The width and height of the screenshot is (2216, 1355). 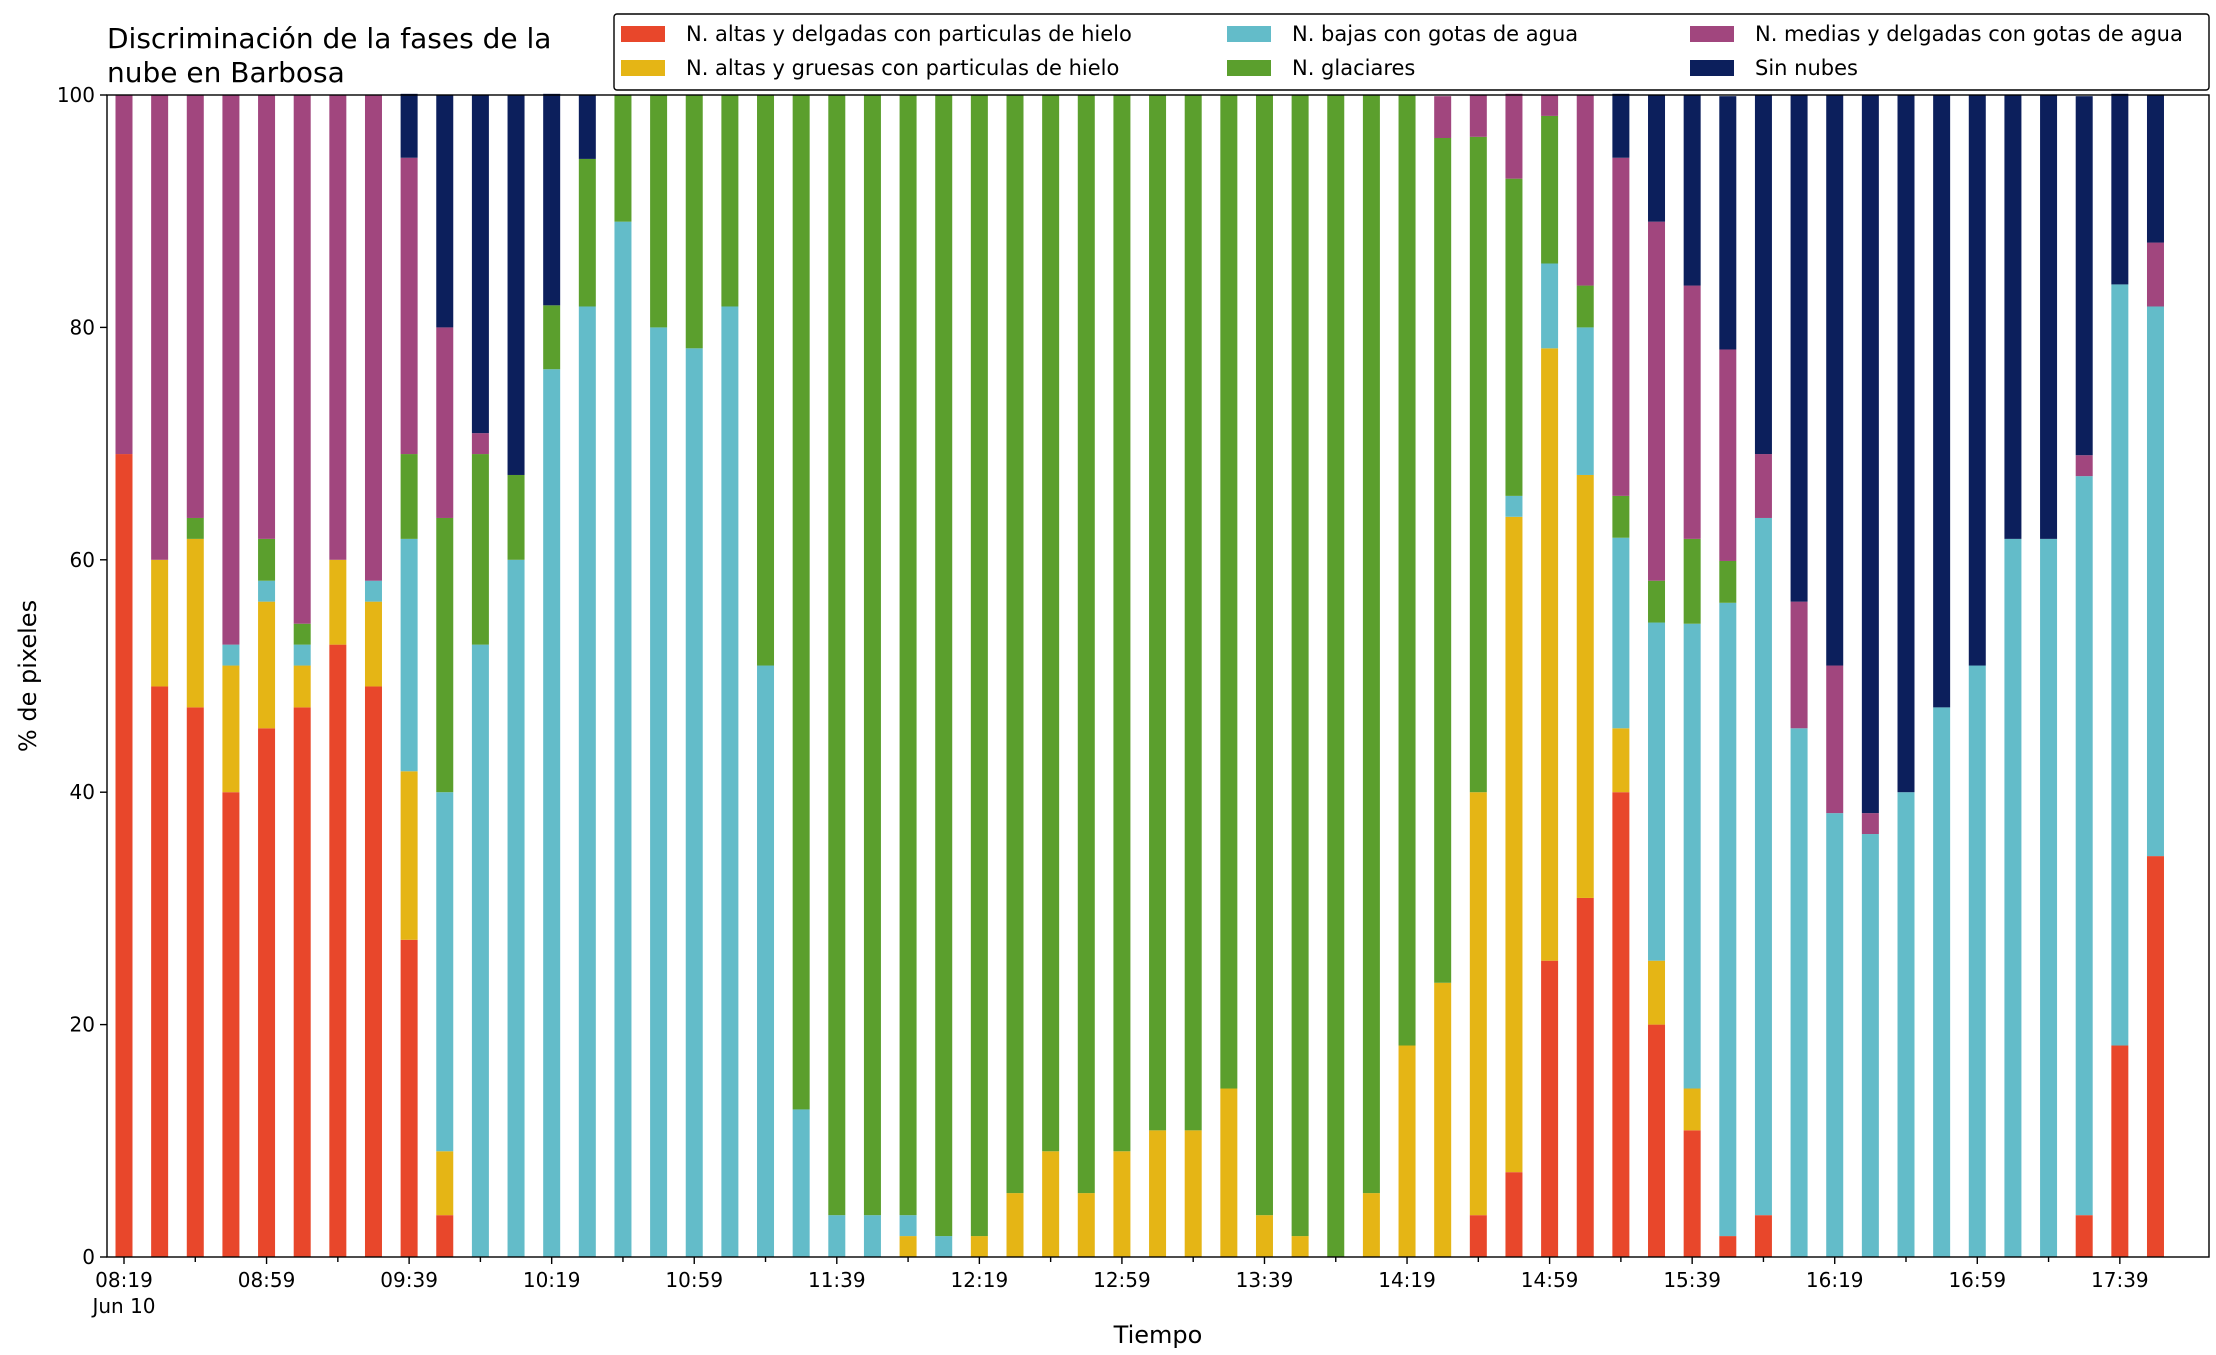 I want to click on x-tick-label: 08:59, so click(x=267, y=1280).